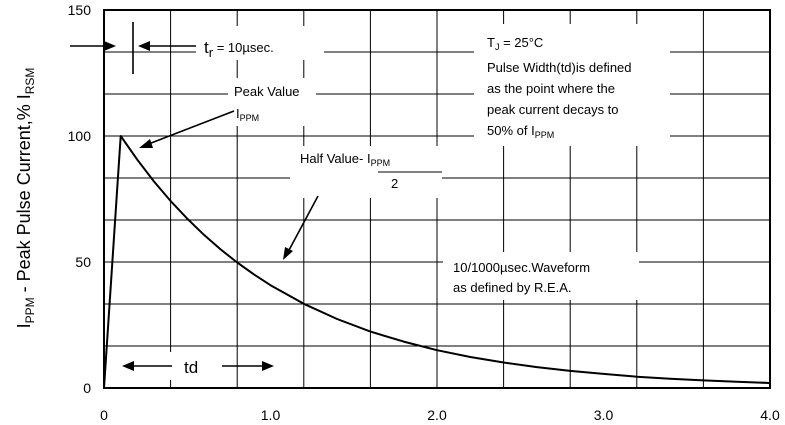  I want to click on y-tick-label: 0, so click(87, 388).